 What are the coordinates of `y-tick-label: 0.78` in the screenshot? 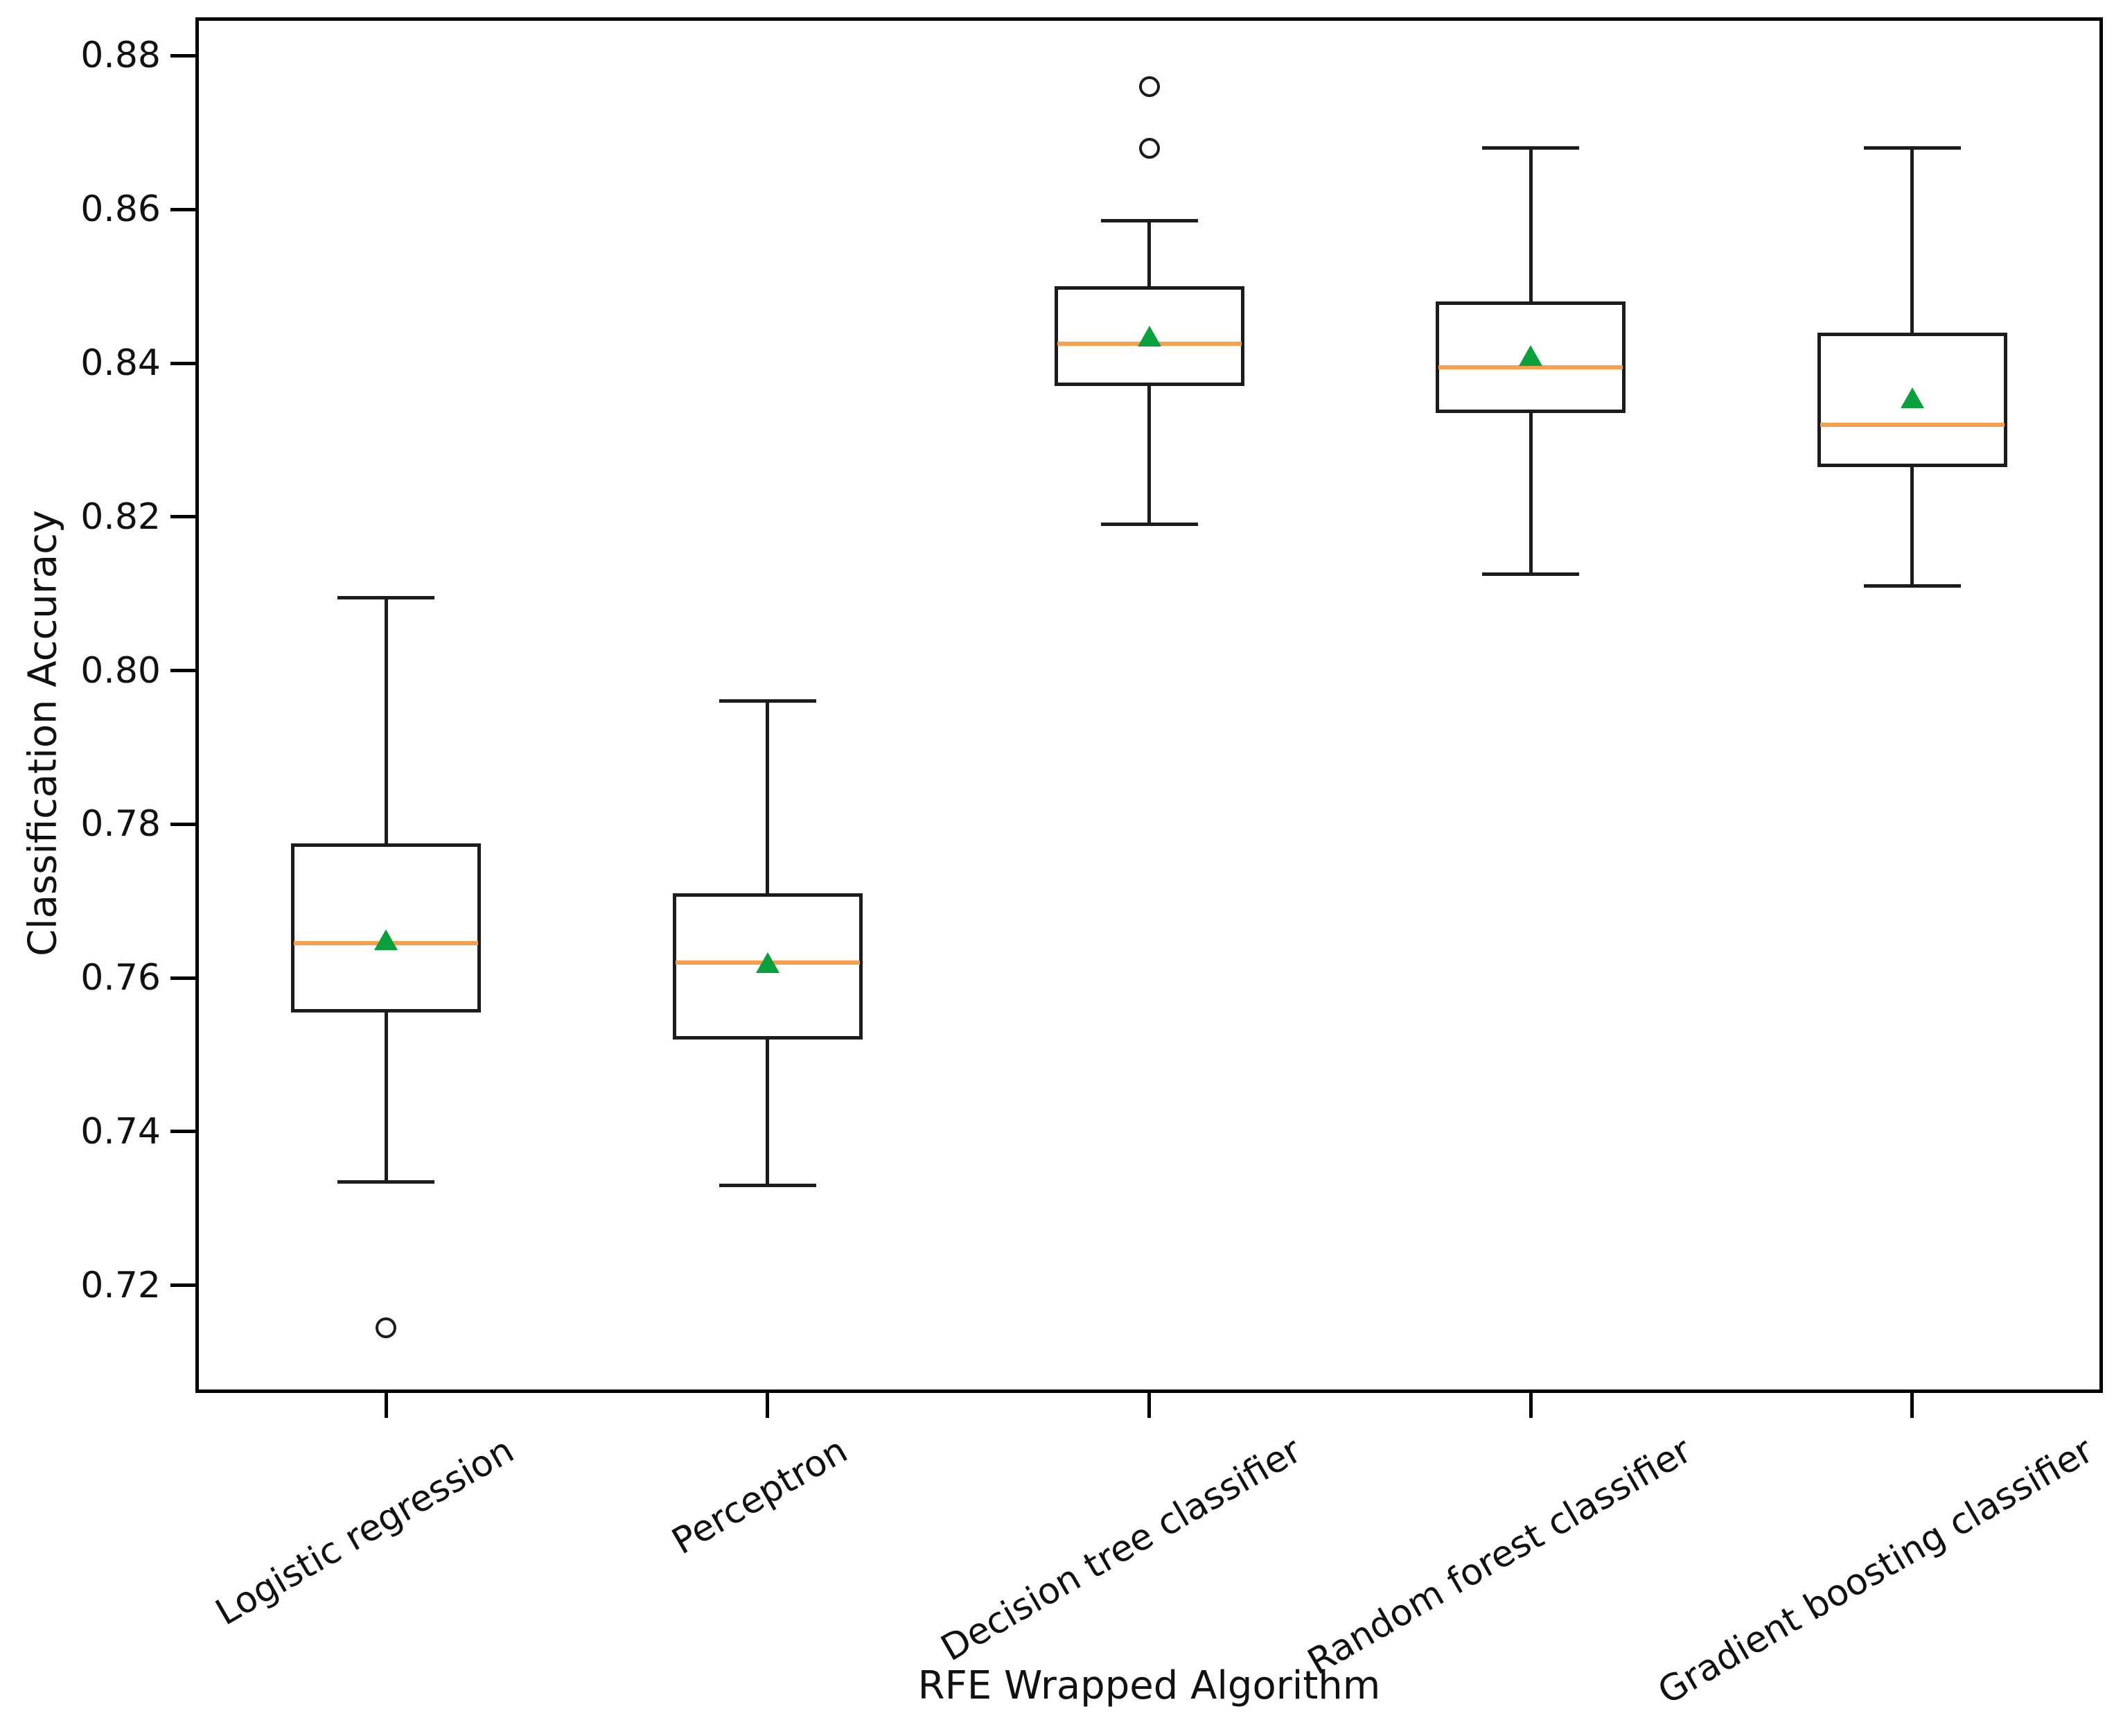 It's located at (120, 824).